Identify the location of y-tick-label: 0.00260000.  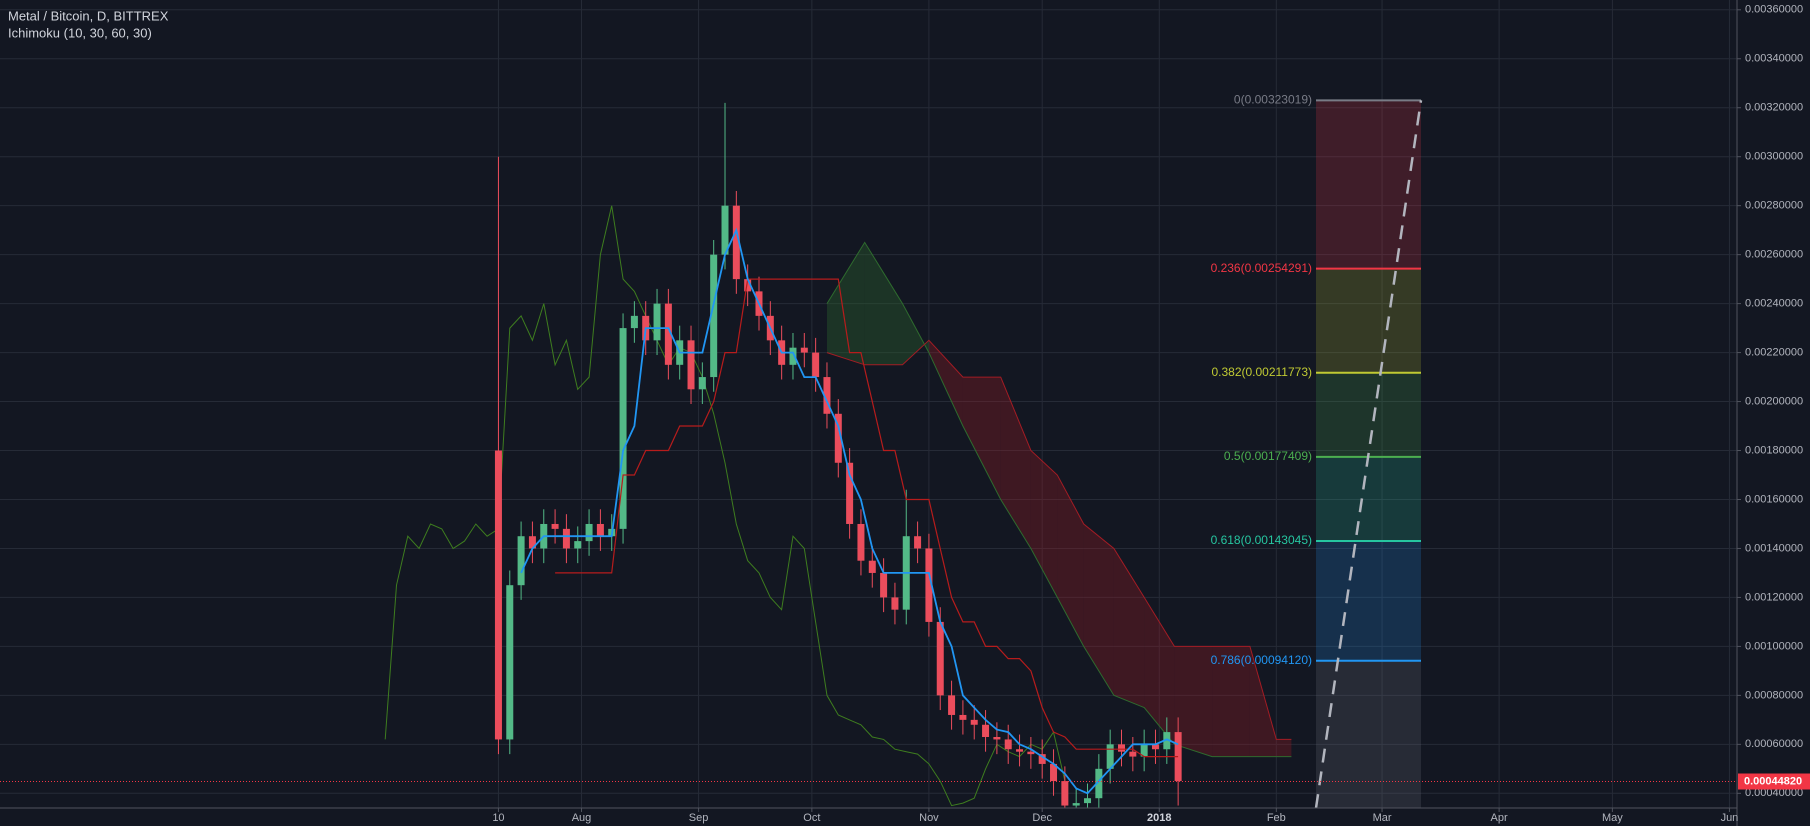
(1774, 255).